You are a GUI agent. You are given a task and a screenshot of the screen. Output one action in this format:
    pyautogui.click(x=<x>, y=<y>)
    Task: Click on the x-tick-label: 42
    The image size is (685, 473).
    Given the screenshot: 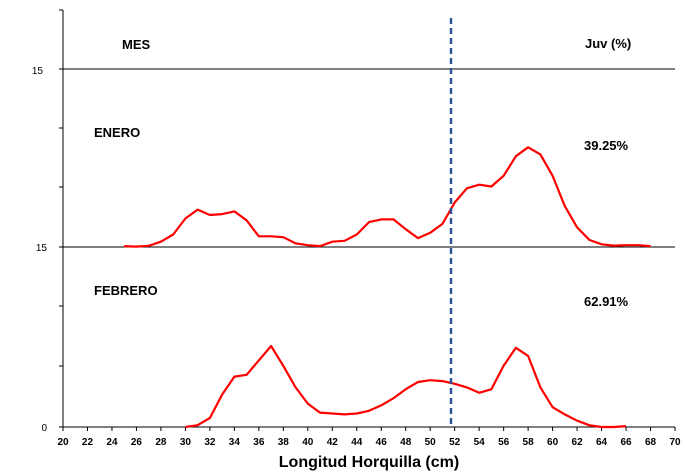 What is the action you would take?
    pyautogui.click(x=333, y=442)
    